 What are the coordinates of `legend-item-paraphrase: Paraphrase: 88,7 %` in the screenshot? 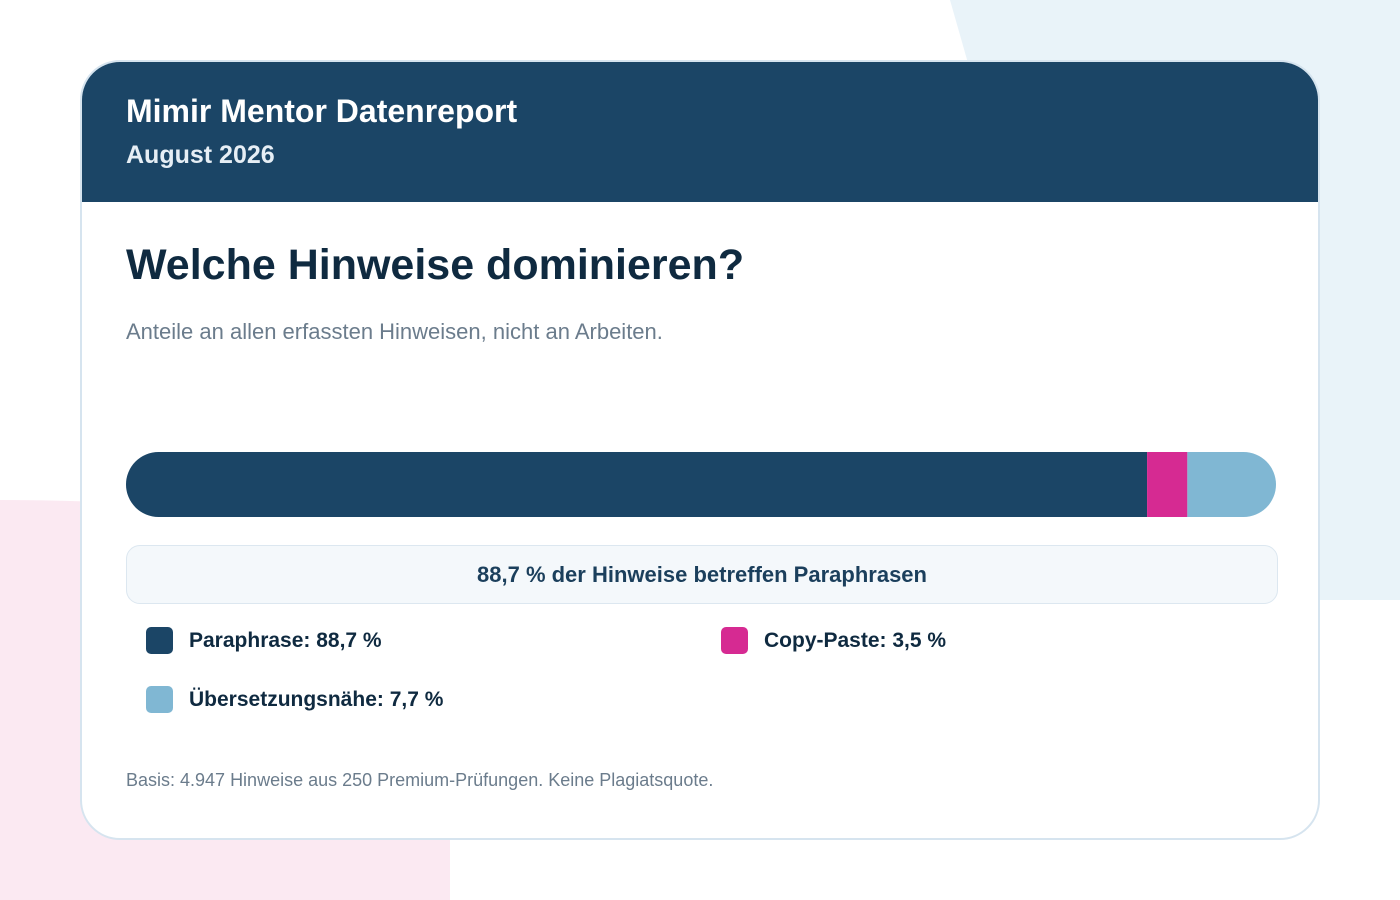 It's located at (264, 640).